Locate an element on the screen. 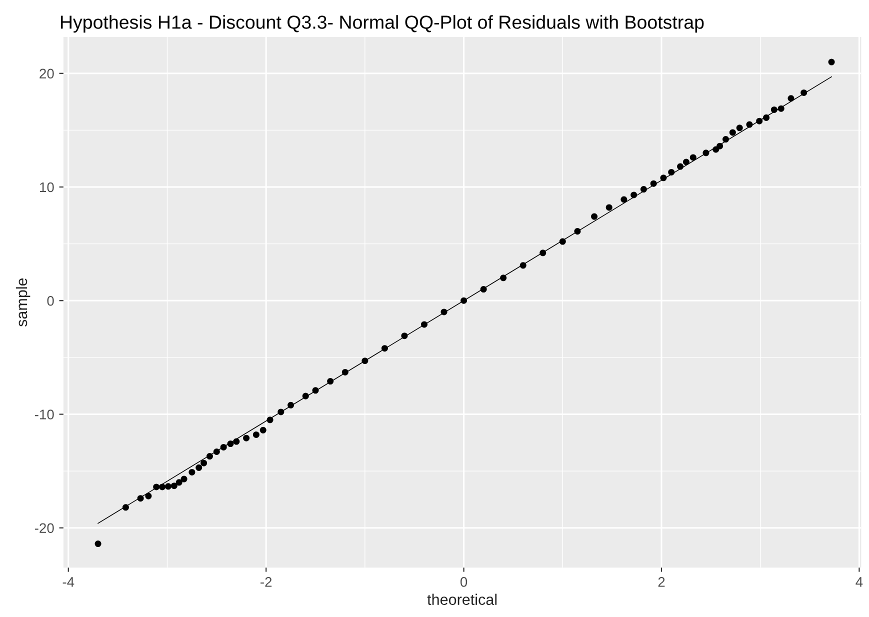 The width and height of the screenshot is (869, 617). y-axis-title: sample is located at coordinates (23, 302).